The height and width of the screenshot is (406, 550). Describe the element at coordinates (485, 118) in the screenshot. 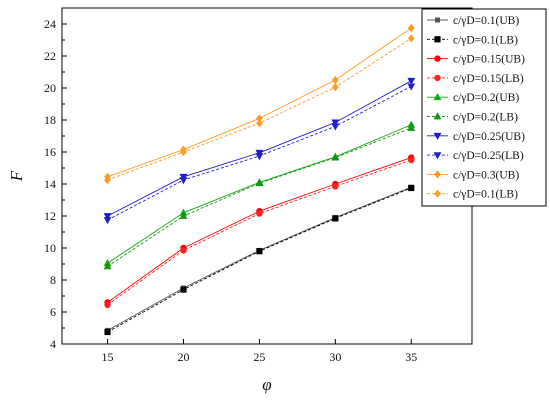

I see `legend-label: c/γD=0.2(LB)` at that location.